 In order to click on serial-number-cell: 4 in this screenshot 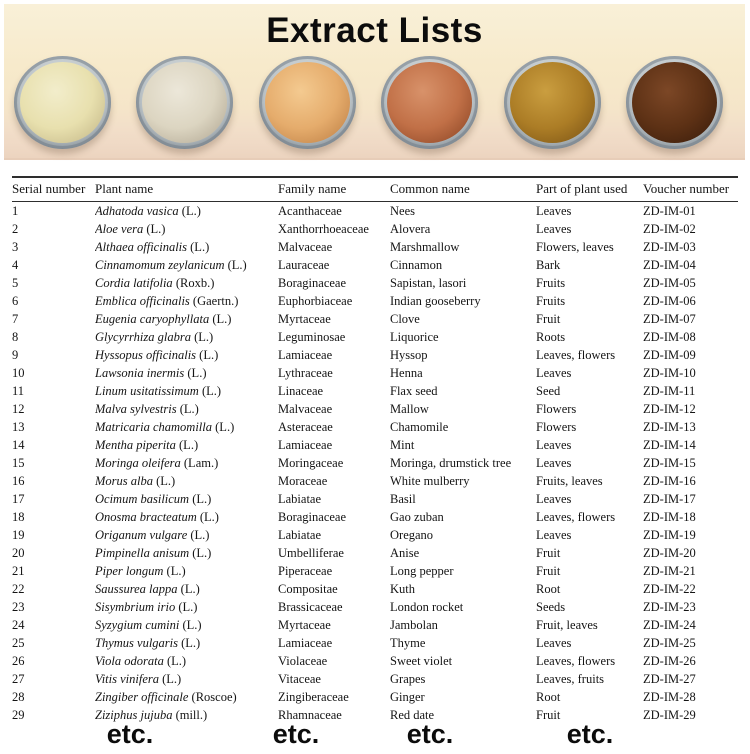, I will do `click(15, 265)`.